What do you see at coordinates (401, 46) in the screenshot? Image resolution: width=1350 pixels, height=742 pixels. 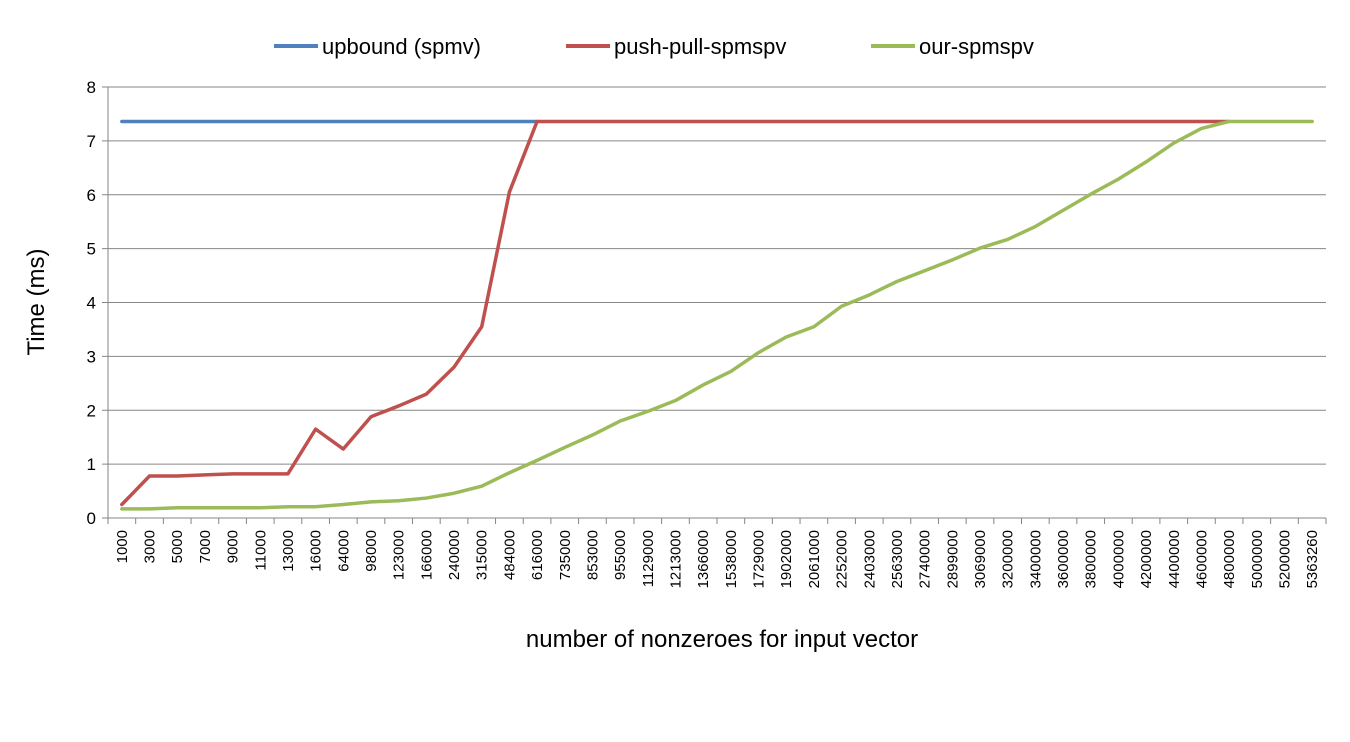 I see `legend-label-0: upbound (spmv)` at bounding box center [401, 46].